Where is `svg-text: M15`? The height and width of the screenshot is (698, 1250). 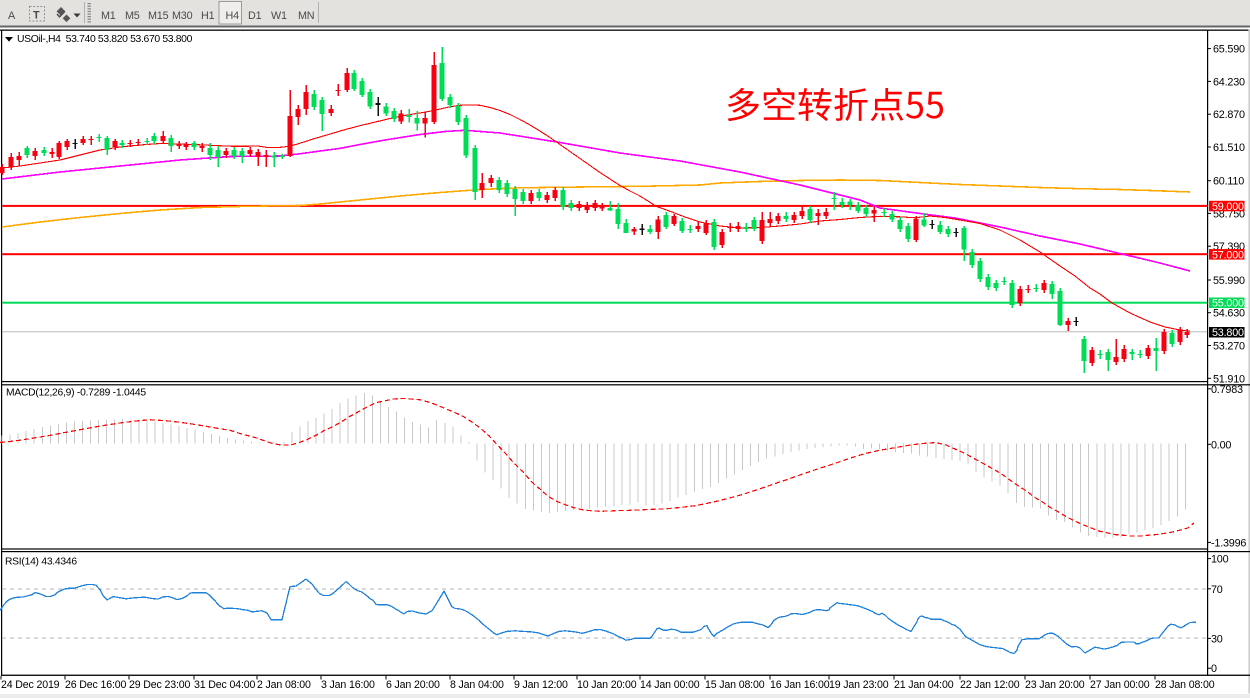 svg-text: M15 is located at coordinates (158, 16).